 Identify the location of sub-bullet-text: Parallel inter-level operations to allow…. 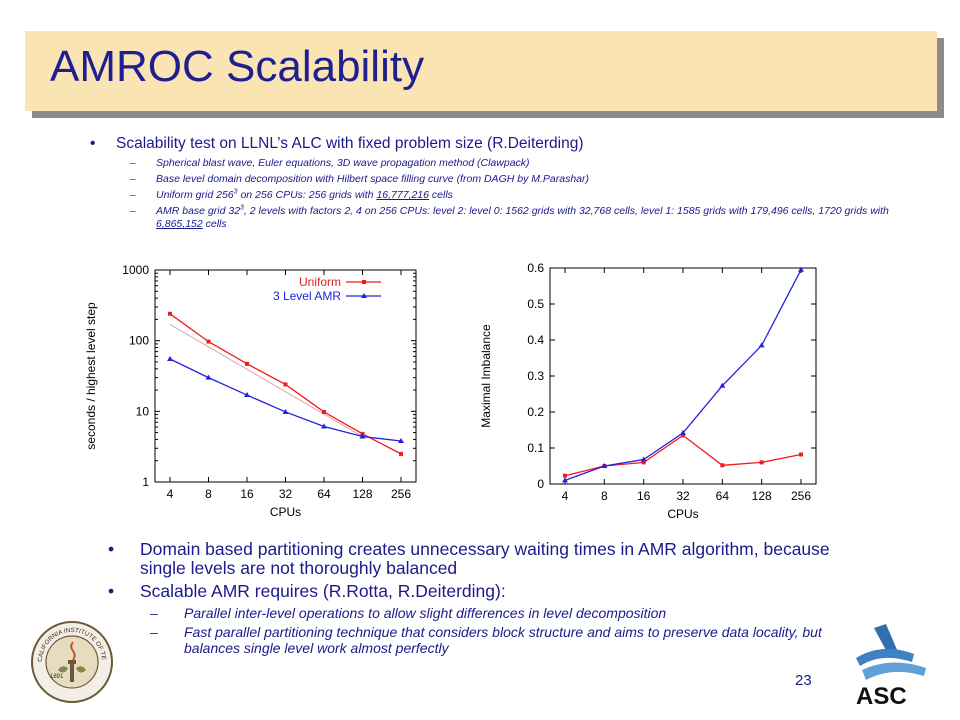
(425, 613).